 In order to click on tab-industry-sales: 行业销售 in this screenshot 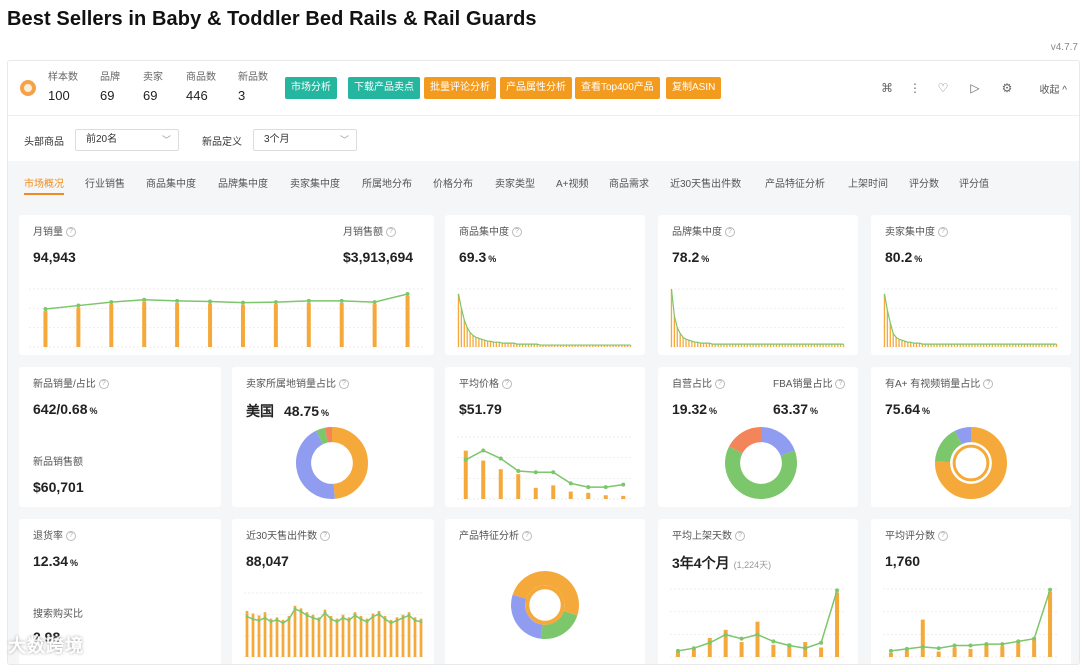, I will do `click(105, 184)`.